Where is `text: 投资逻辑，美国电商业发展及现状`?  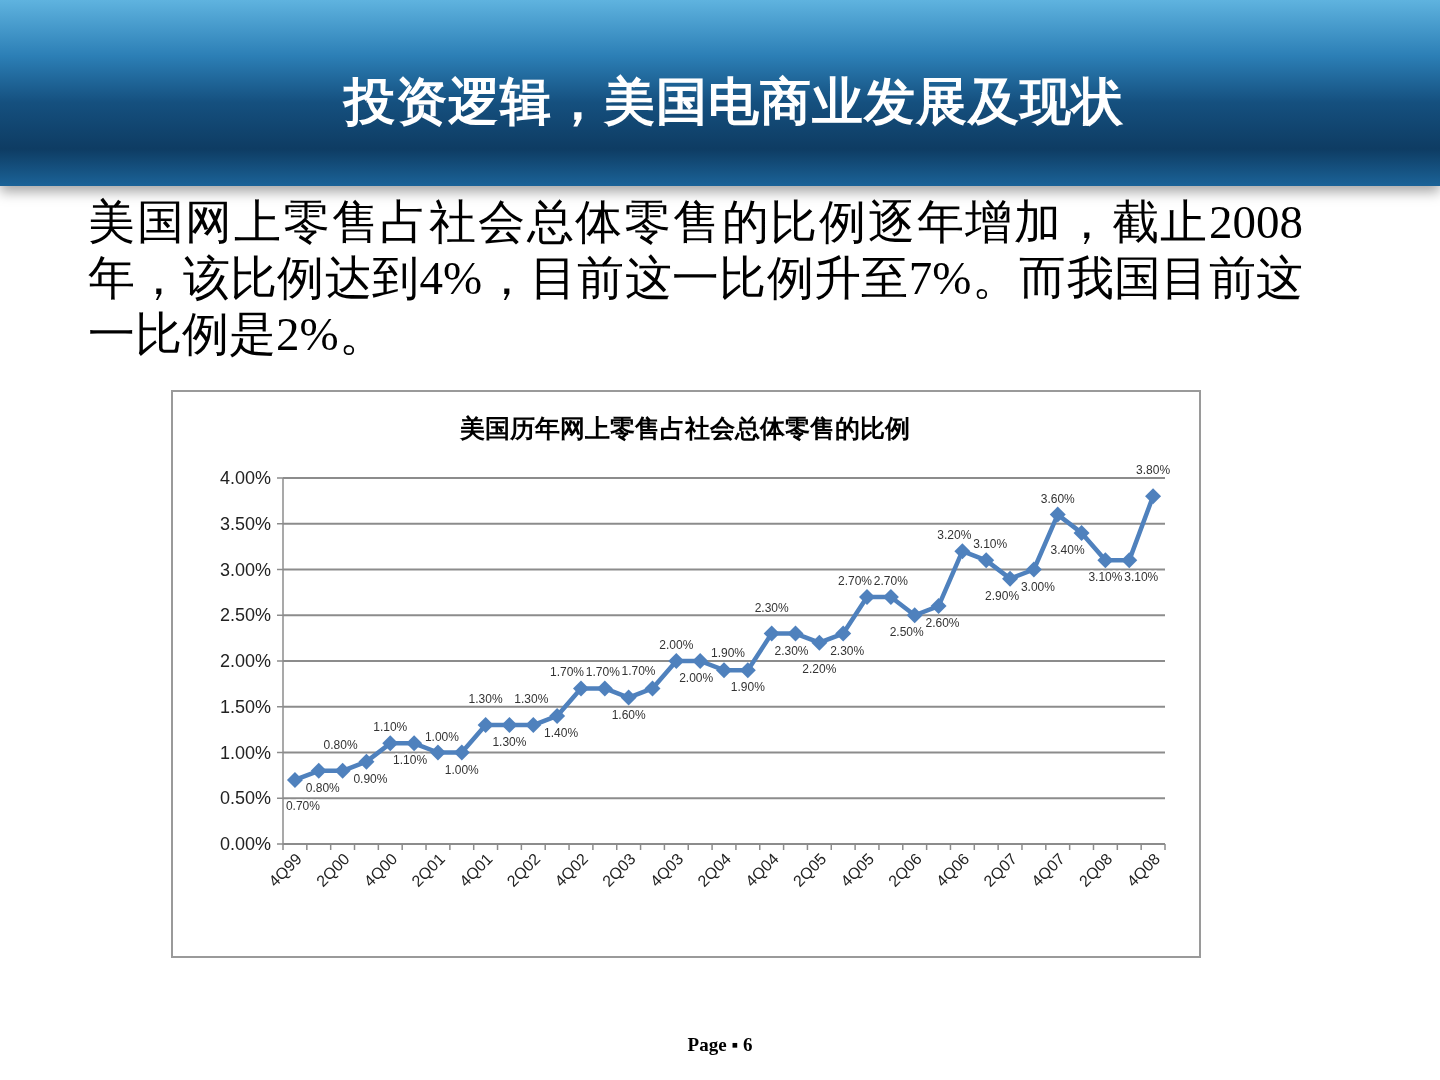
text: 投资逻辑，美国电商业发展及现状 is located at coordinates (733, 102).